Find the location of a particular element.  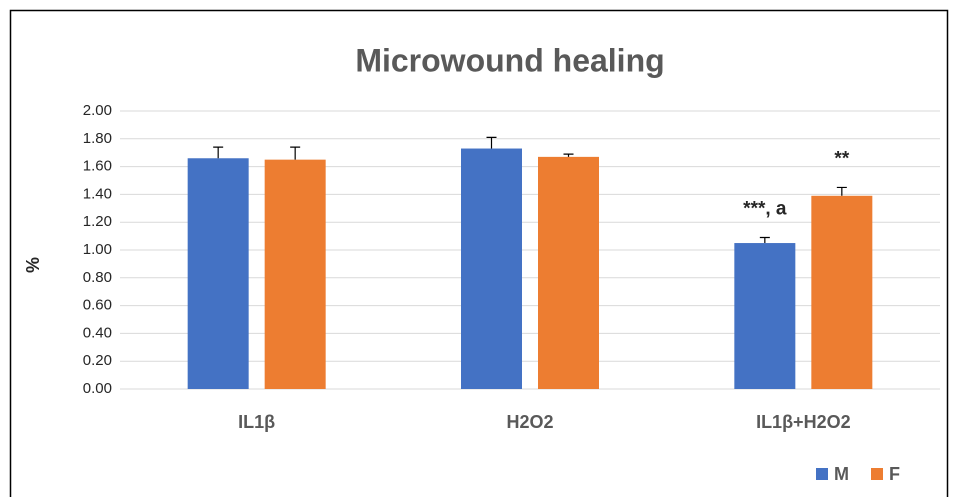

y-tick-label: 1.60 is located at coordinates (97, 166).